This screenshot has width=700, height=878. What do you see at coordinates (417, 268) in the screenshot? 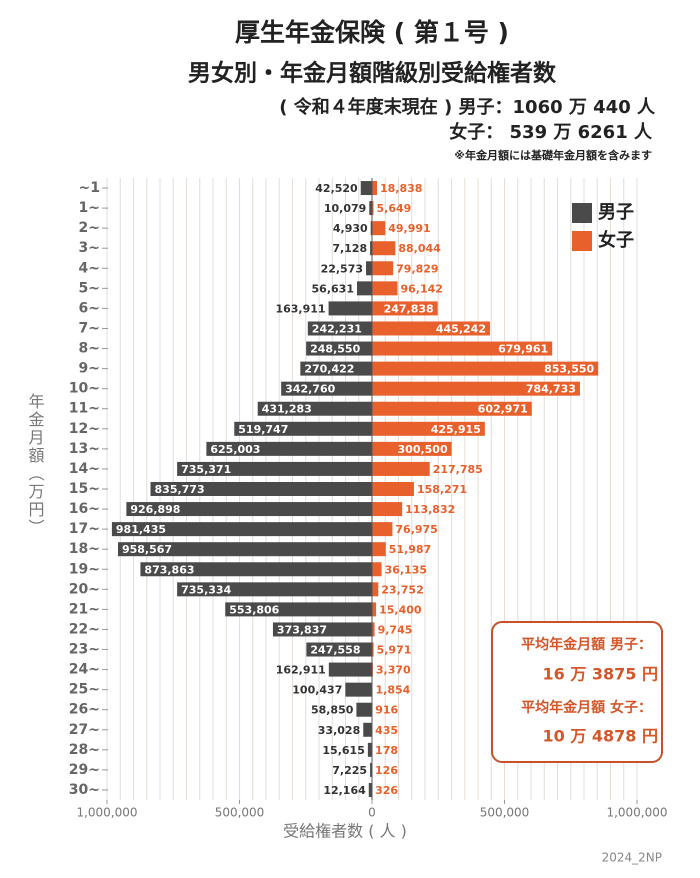
I see `value-label: 79,829` at bounding box center [417, 268].